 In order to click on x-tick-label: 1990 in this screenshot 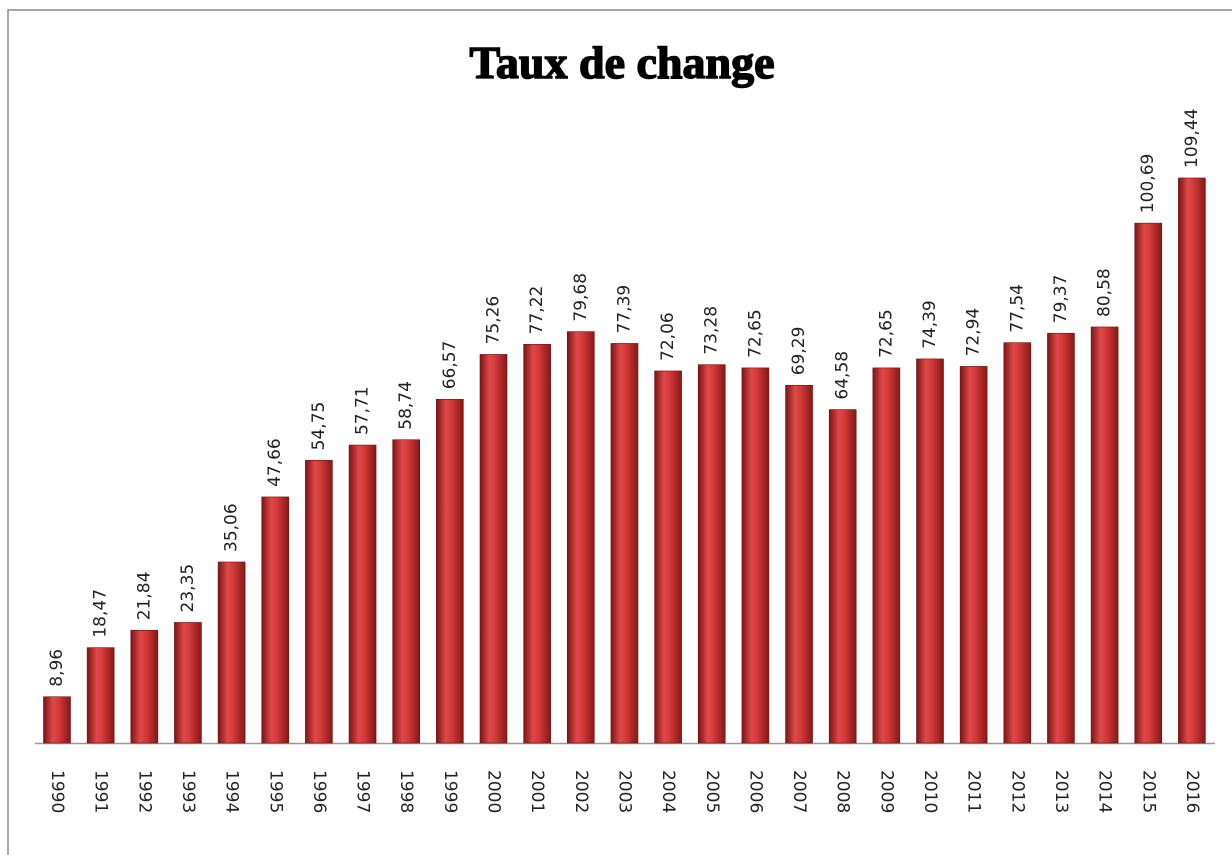, I will do `click(57, 791)`.